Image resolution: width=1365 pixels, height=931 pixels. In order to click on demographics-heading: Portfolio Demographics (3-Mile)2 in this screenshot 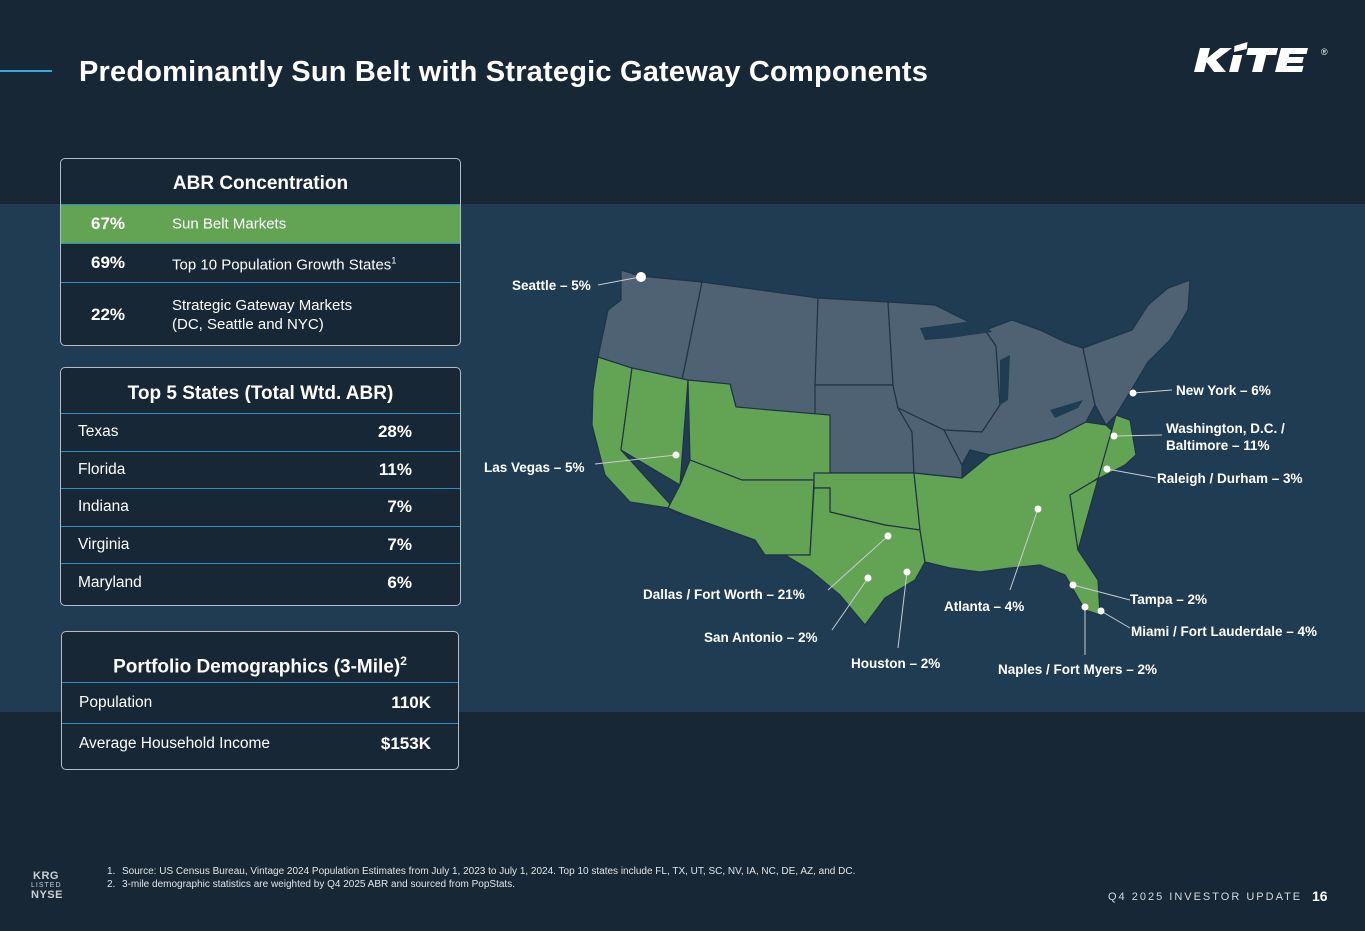, I will do `click(260, 657)`.